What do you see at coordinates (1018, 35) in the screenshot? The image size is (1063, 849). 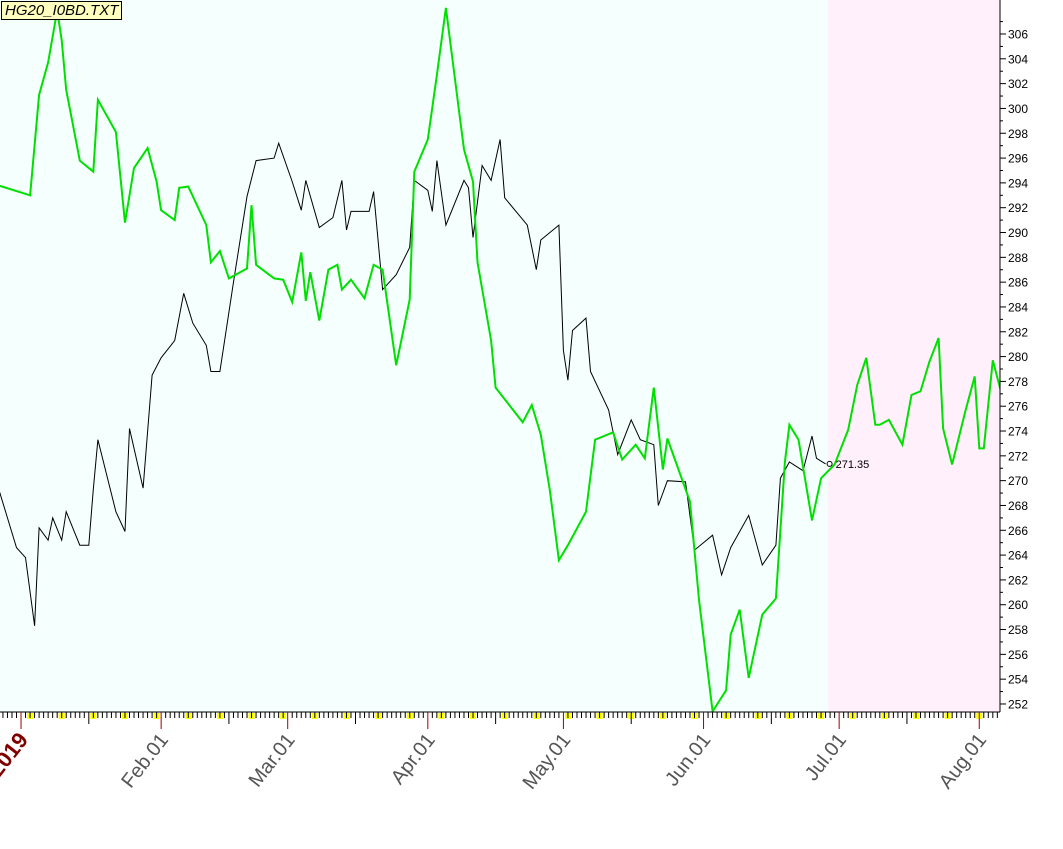 I see `y-tick-label: 306` at bounding box center [1018, 35].